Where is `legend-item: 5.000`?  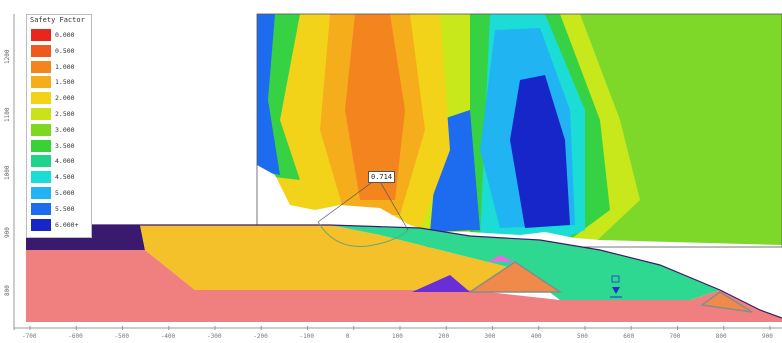 legend-item: 5.000 is located at coordinates (60, 193).